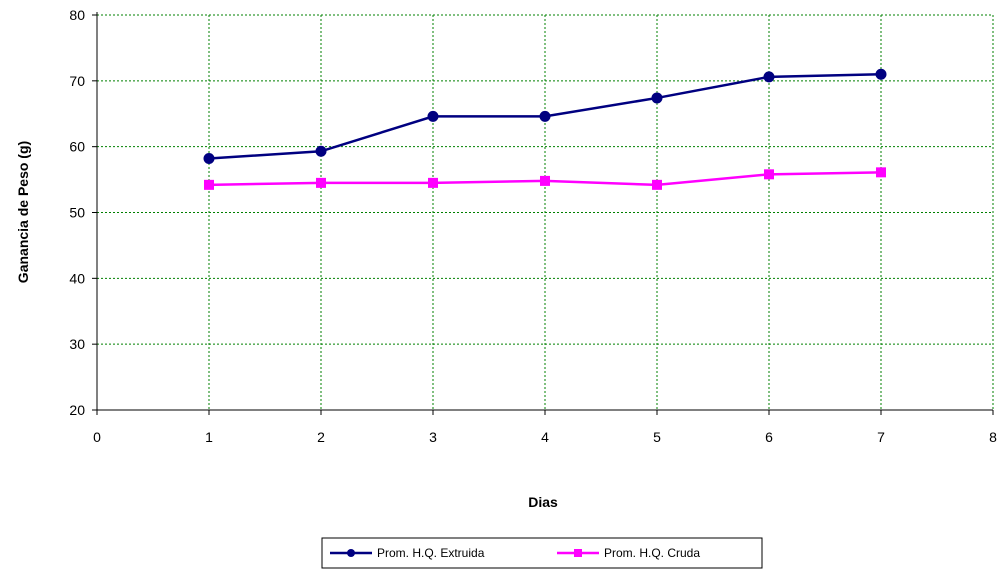 The height and width of the screenshot is (576, 1002). What do you see at coordinates (657, 437) in the screenshot?
I see `x-tick-label: 5` at bounding box center [657, 437].